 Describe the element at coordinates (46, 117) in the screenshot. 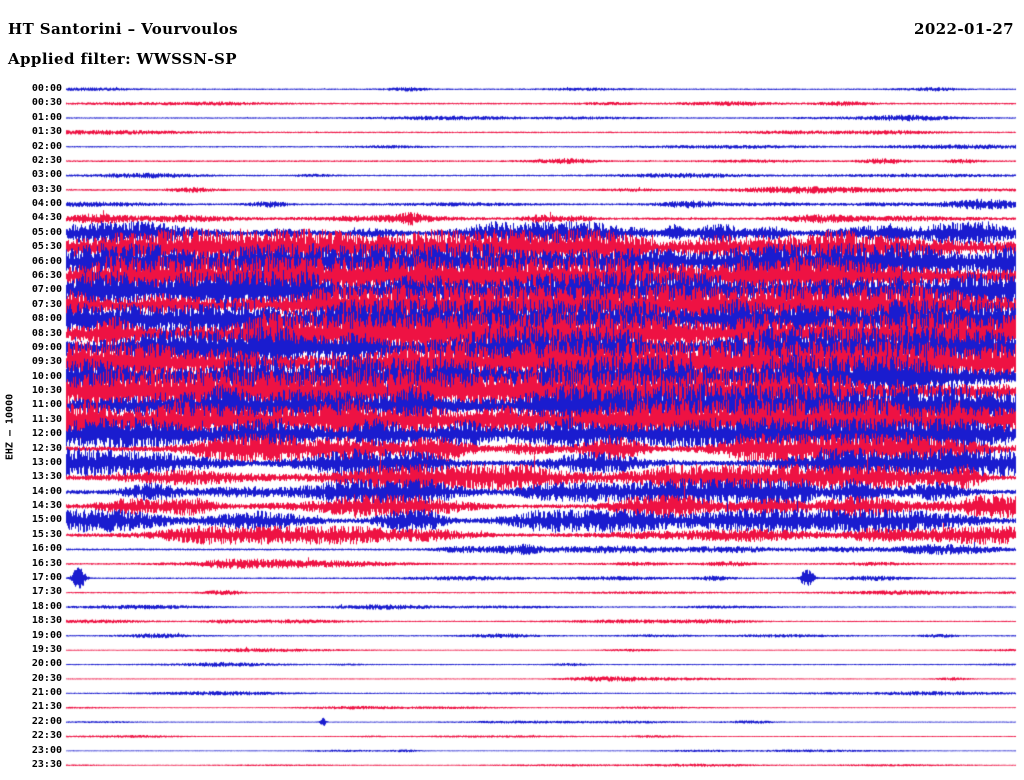

I see `time-label: 01:00` at that location.